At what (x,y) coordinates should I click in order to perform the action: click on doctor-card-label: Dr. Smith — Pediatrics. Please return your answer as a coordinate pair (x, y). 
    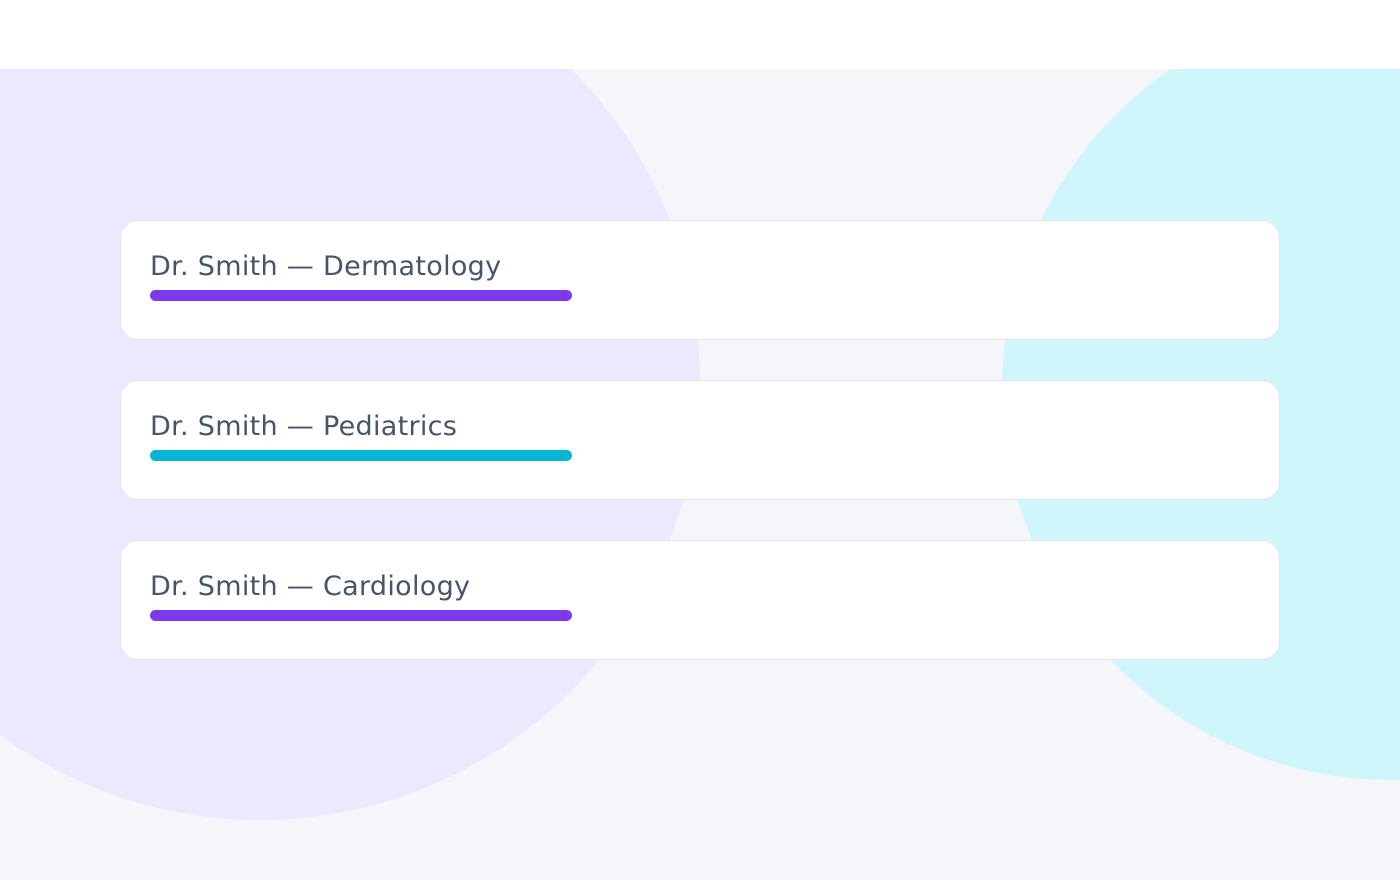
    Looking at the image, I should click on (304, 426).